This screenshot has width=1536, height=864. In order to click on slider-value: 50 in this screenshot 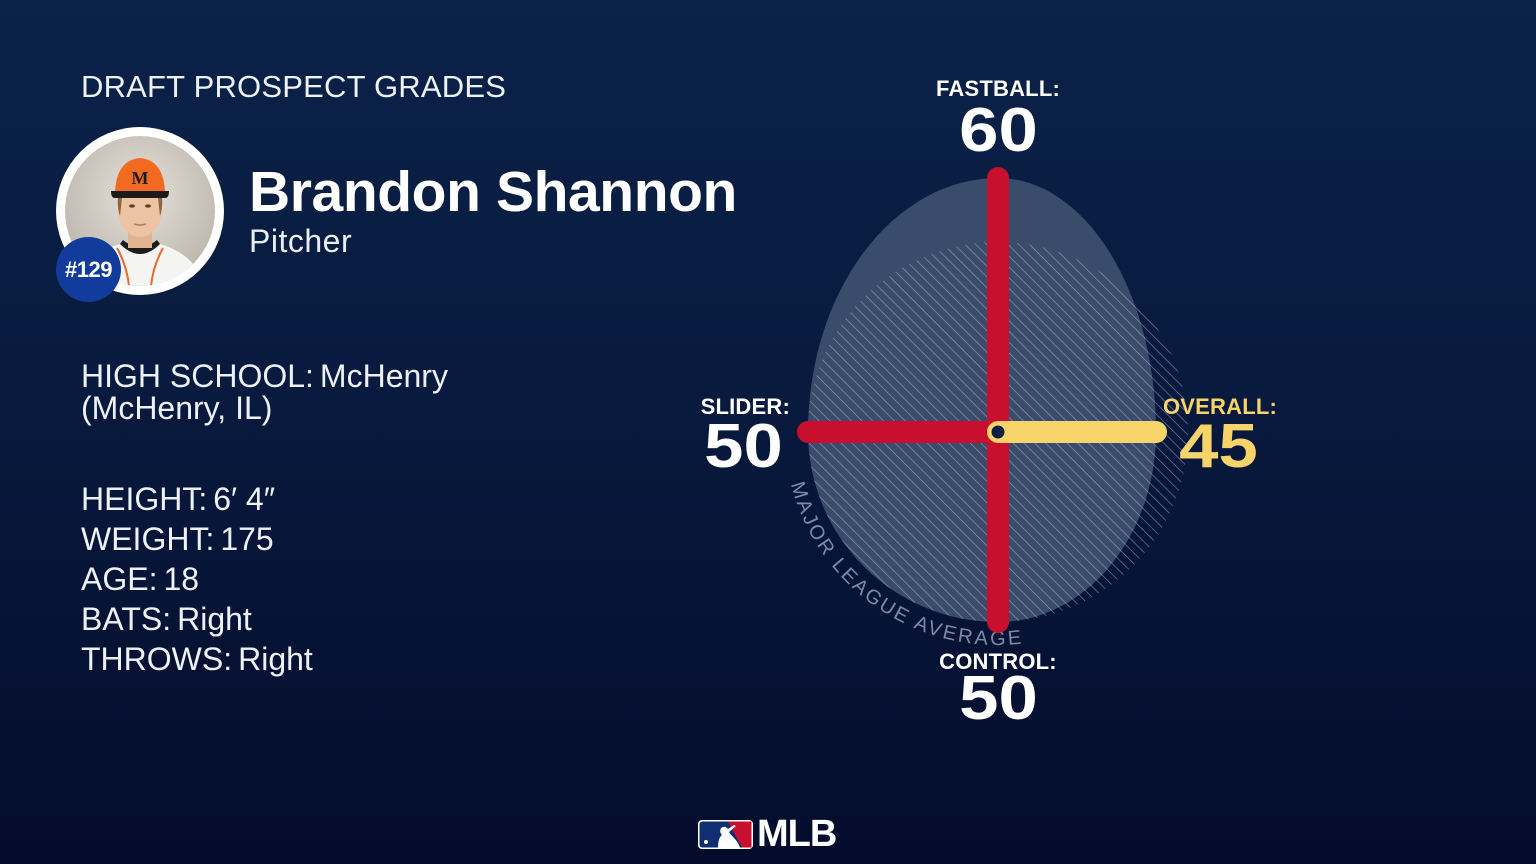, I will do `click(743, 446)`.